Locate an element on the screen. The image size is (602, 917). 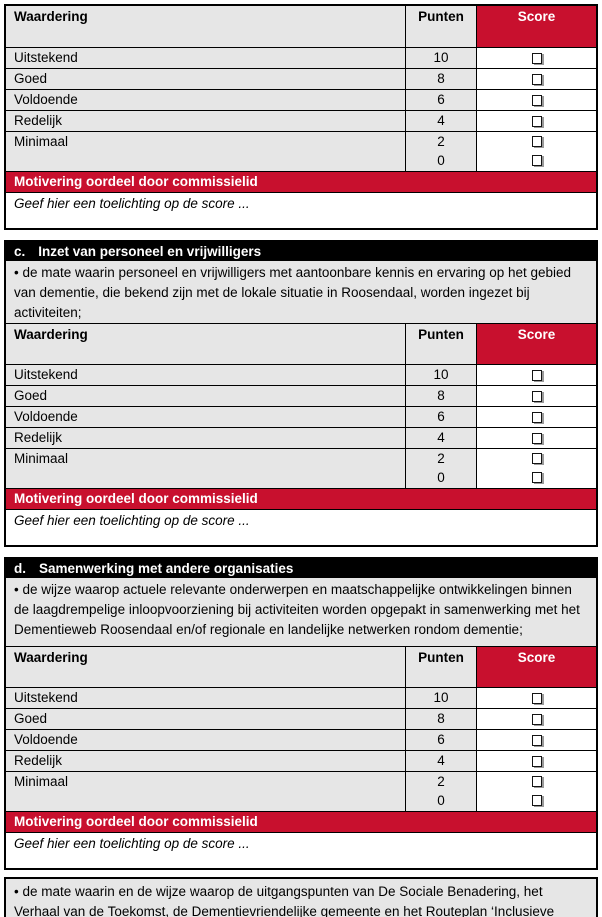
section-d-header-bar: d. Samenwerking met andere organisaties is located at coordinates (301, 568).